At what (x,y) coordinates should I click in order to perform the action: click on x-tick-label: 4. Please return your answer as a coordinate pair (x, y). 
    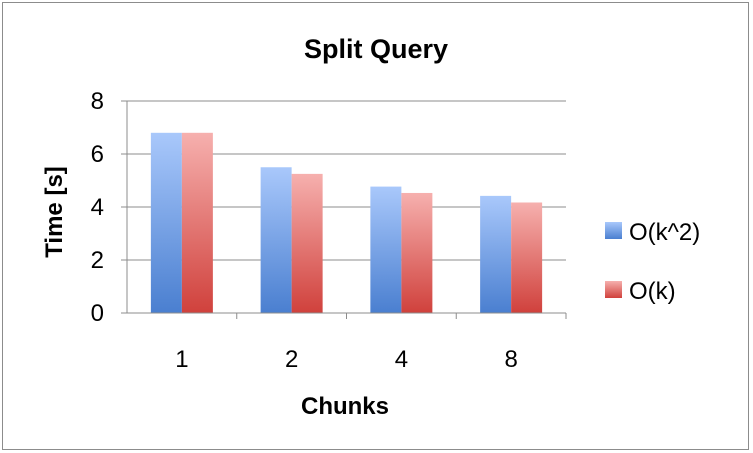
    Looking at the image, I should click on (401, 359).